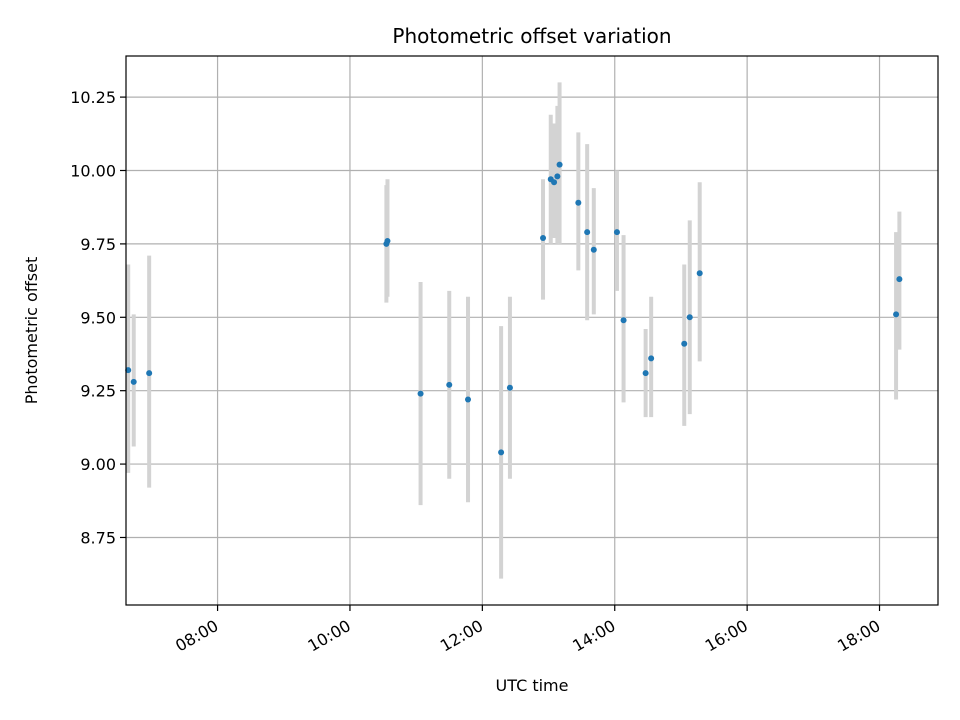  Describe the element at coordinates (98, 317) in the screenshot. I see `y-tick-label: 9.50` at that location.